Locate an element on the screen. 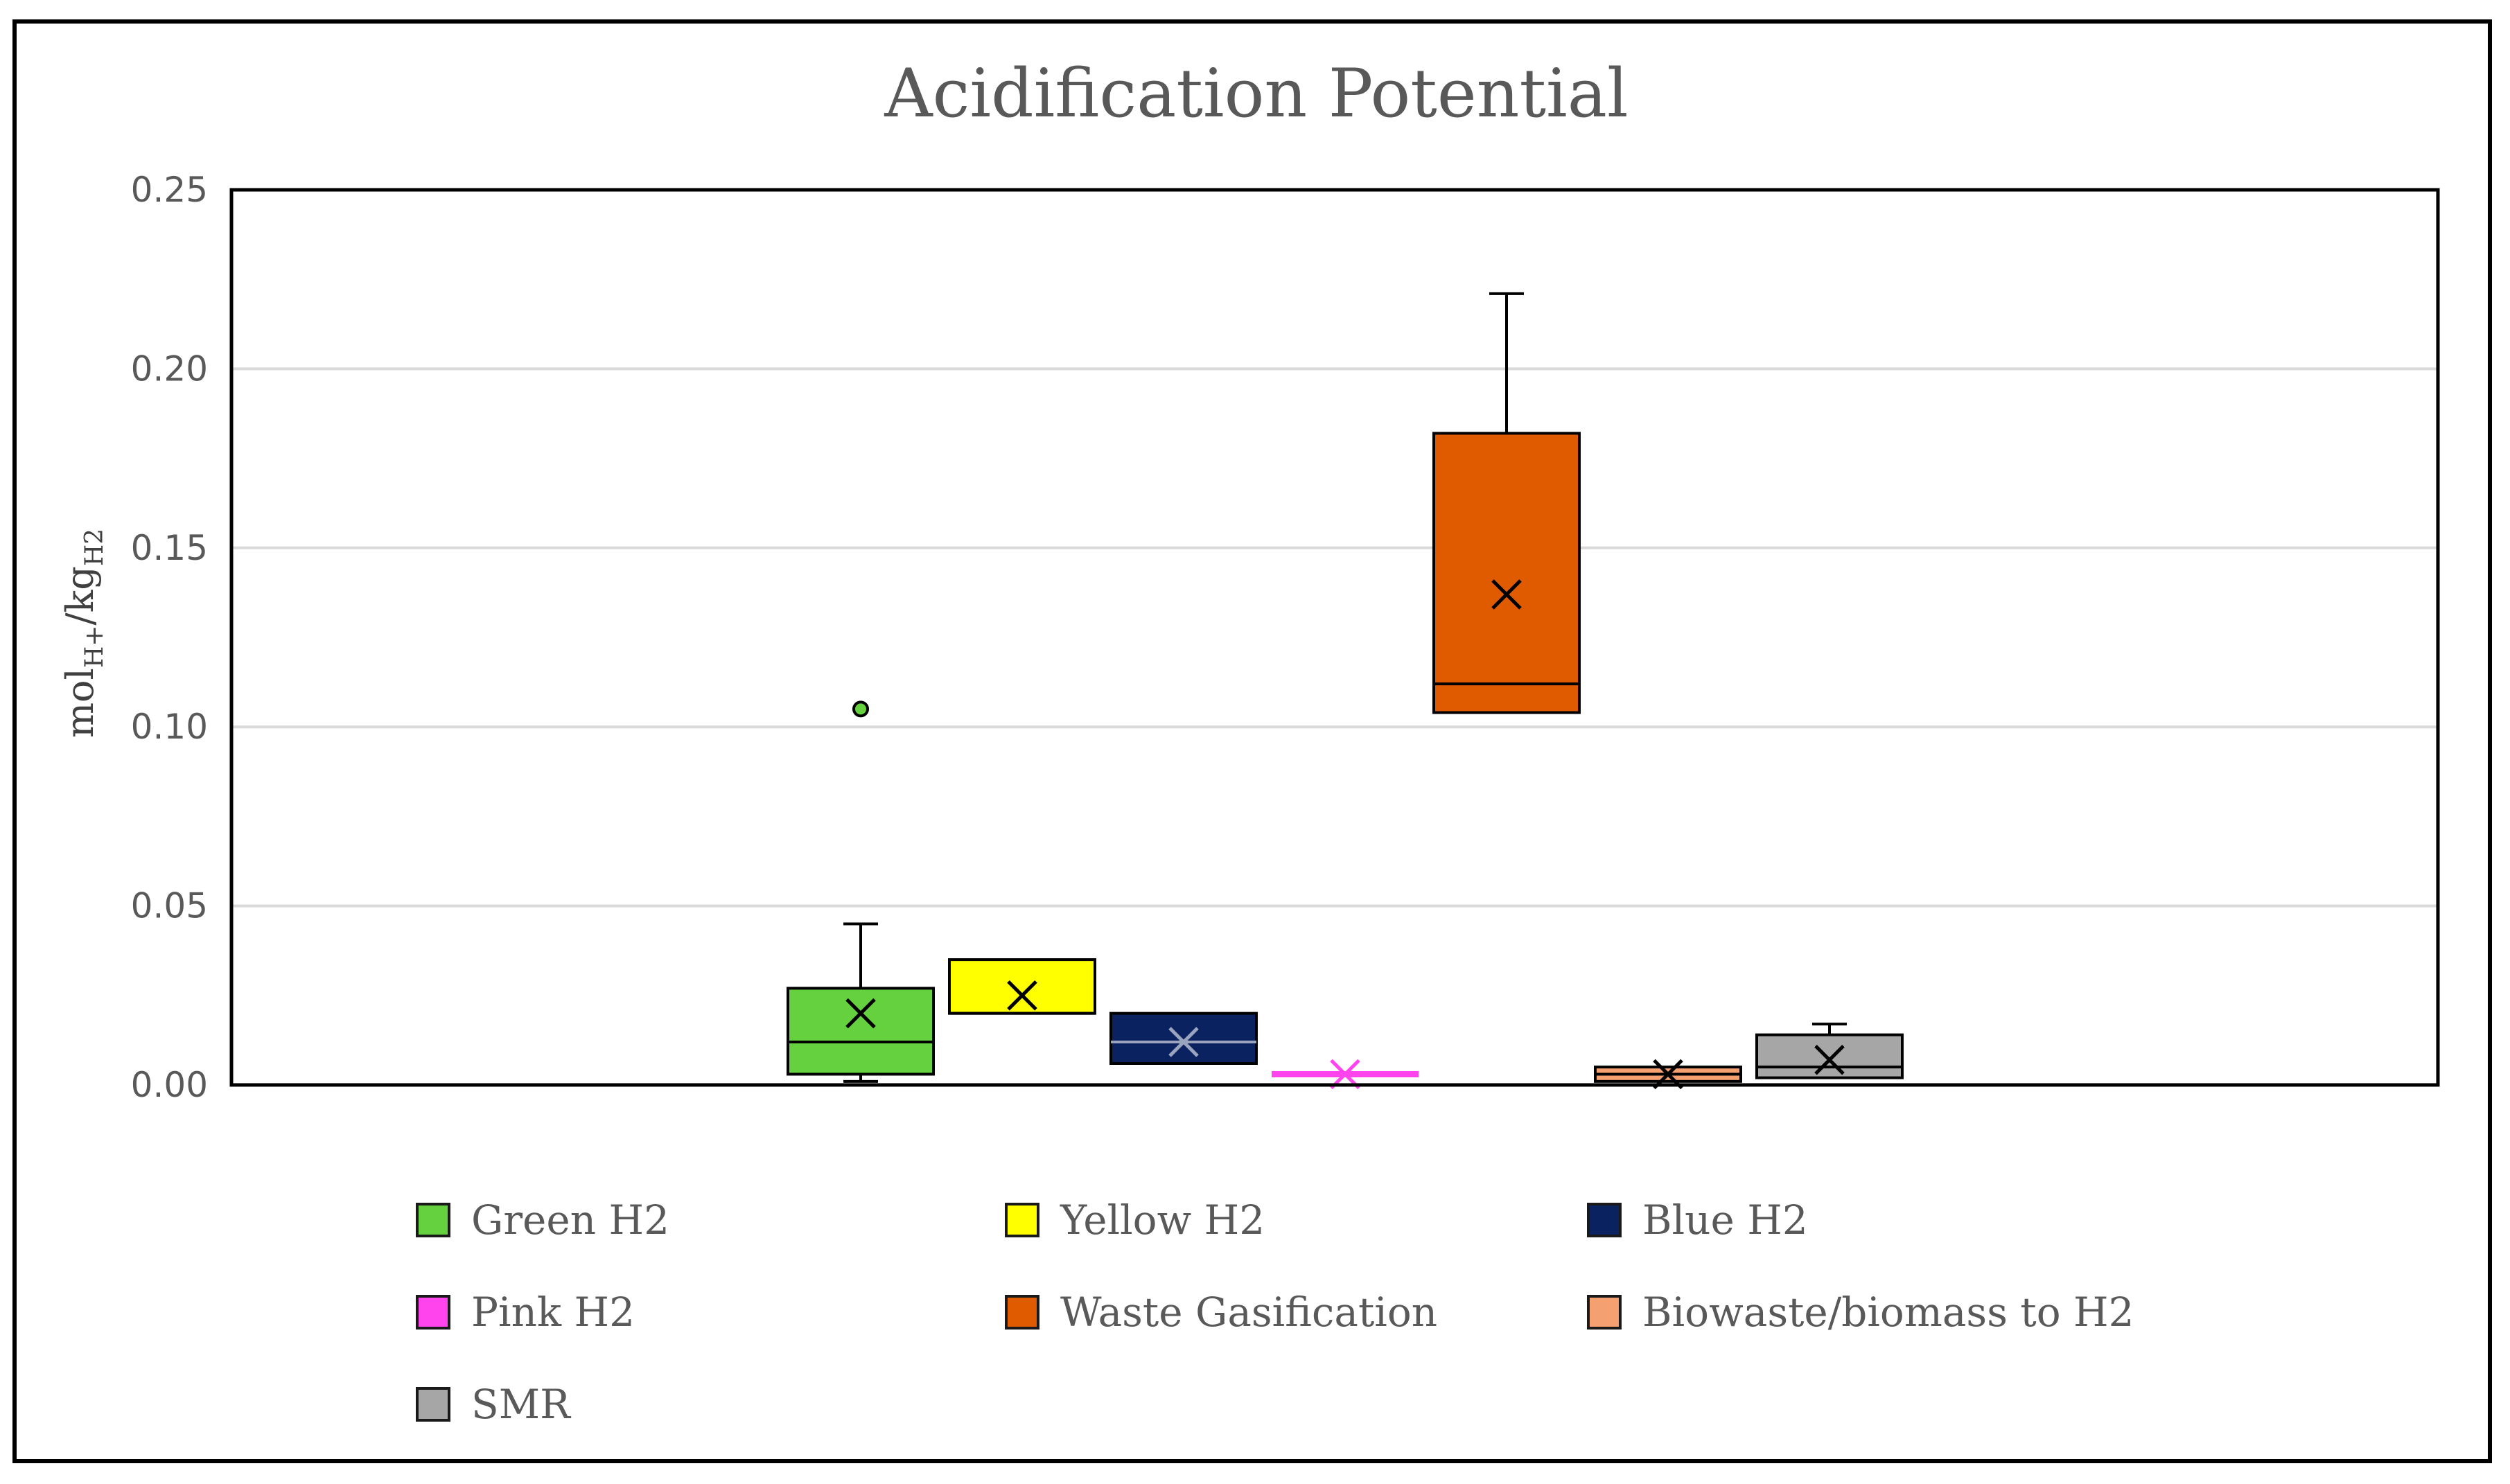 This screenshot has height=1484, width=2510. y-axis-label-sub2: H2 is located at coordinates (94, 547).